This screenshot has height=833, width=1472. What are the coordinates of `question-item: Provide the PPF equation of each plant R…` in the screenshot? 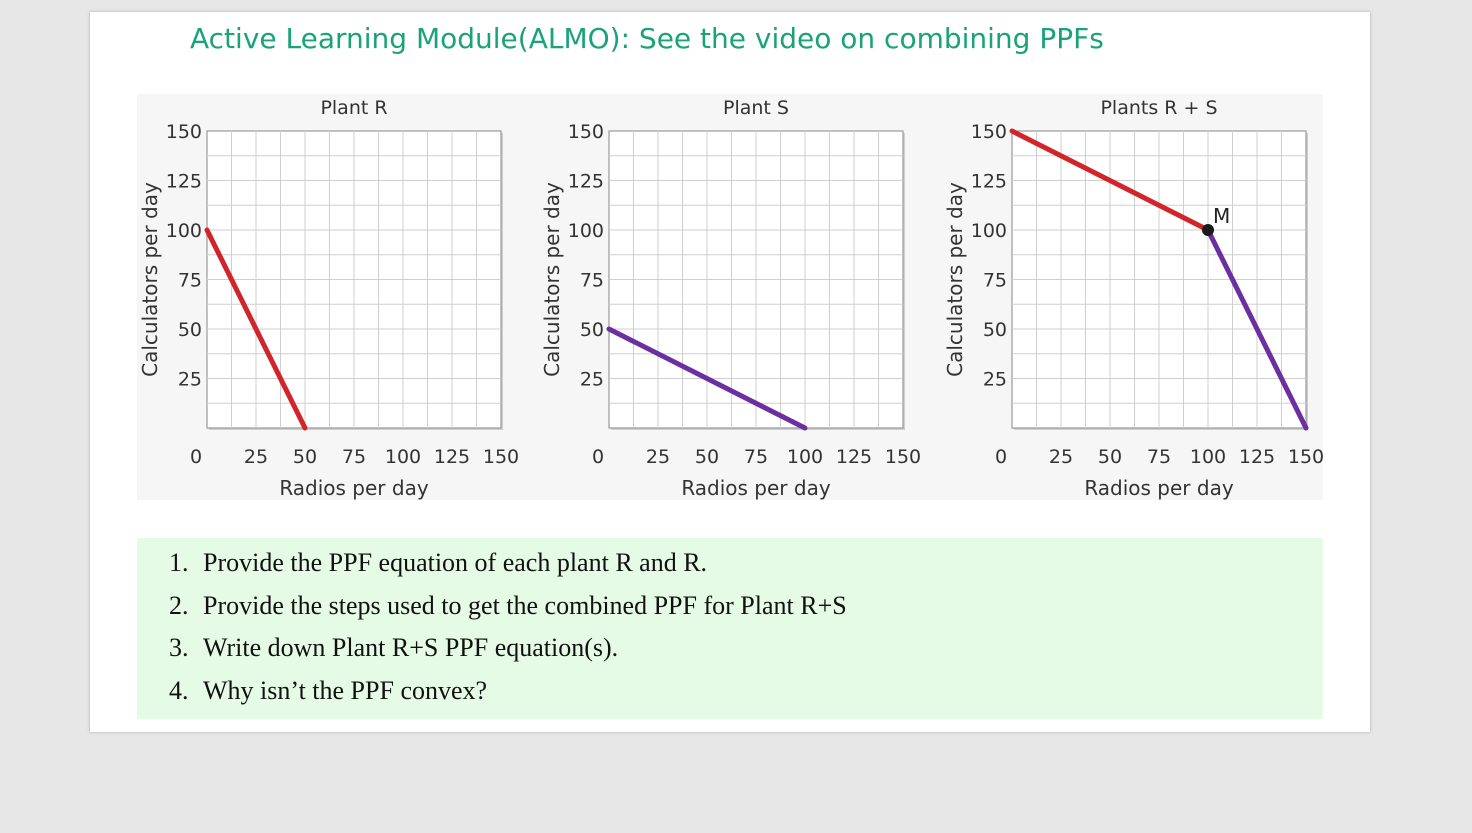 It's located at (759, 563).